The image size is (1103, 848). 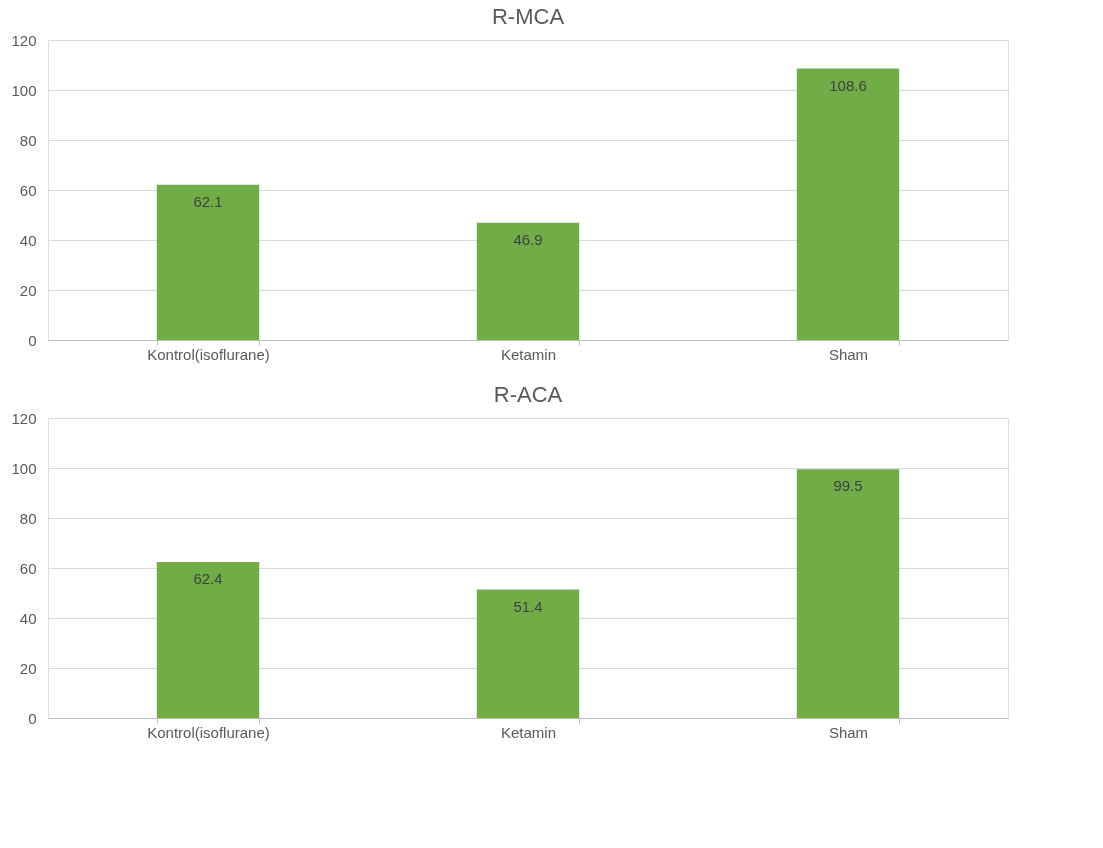 I want to click on data-label: 51.4, so click(x=528, y=606).